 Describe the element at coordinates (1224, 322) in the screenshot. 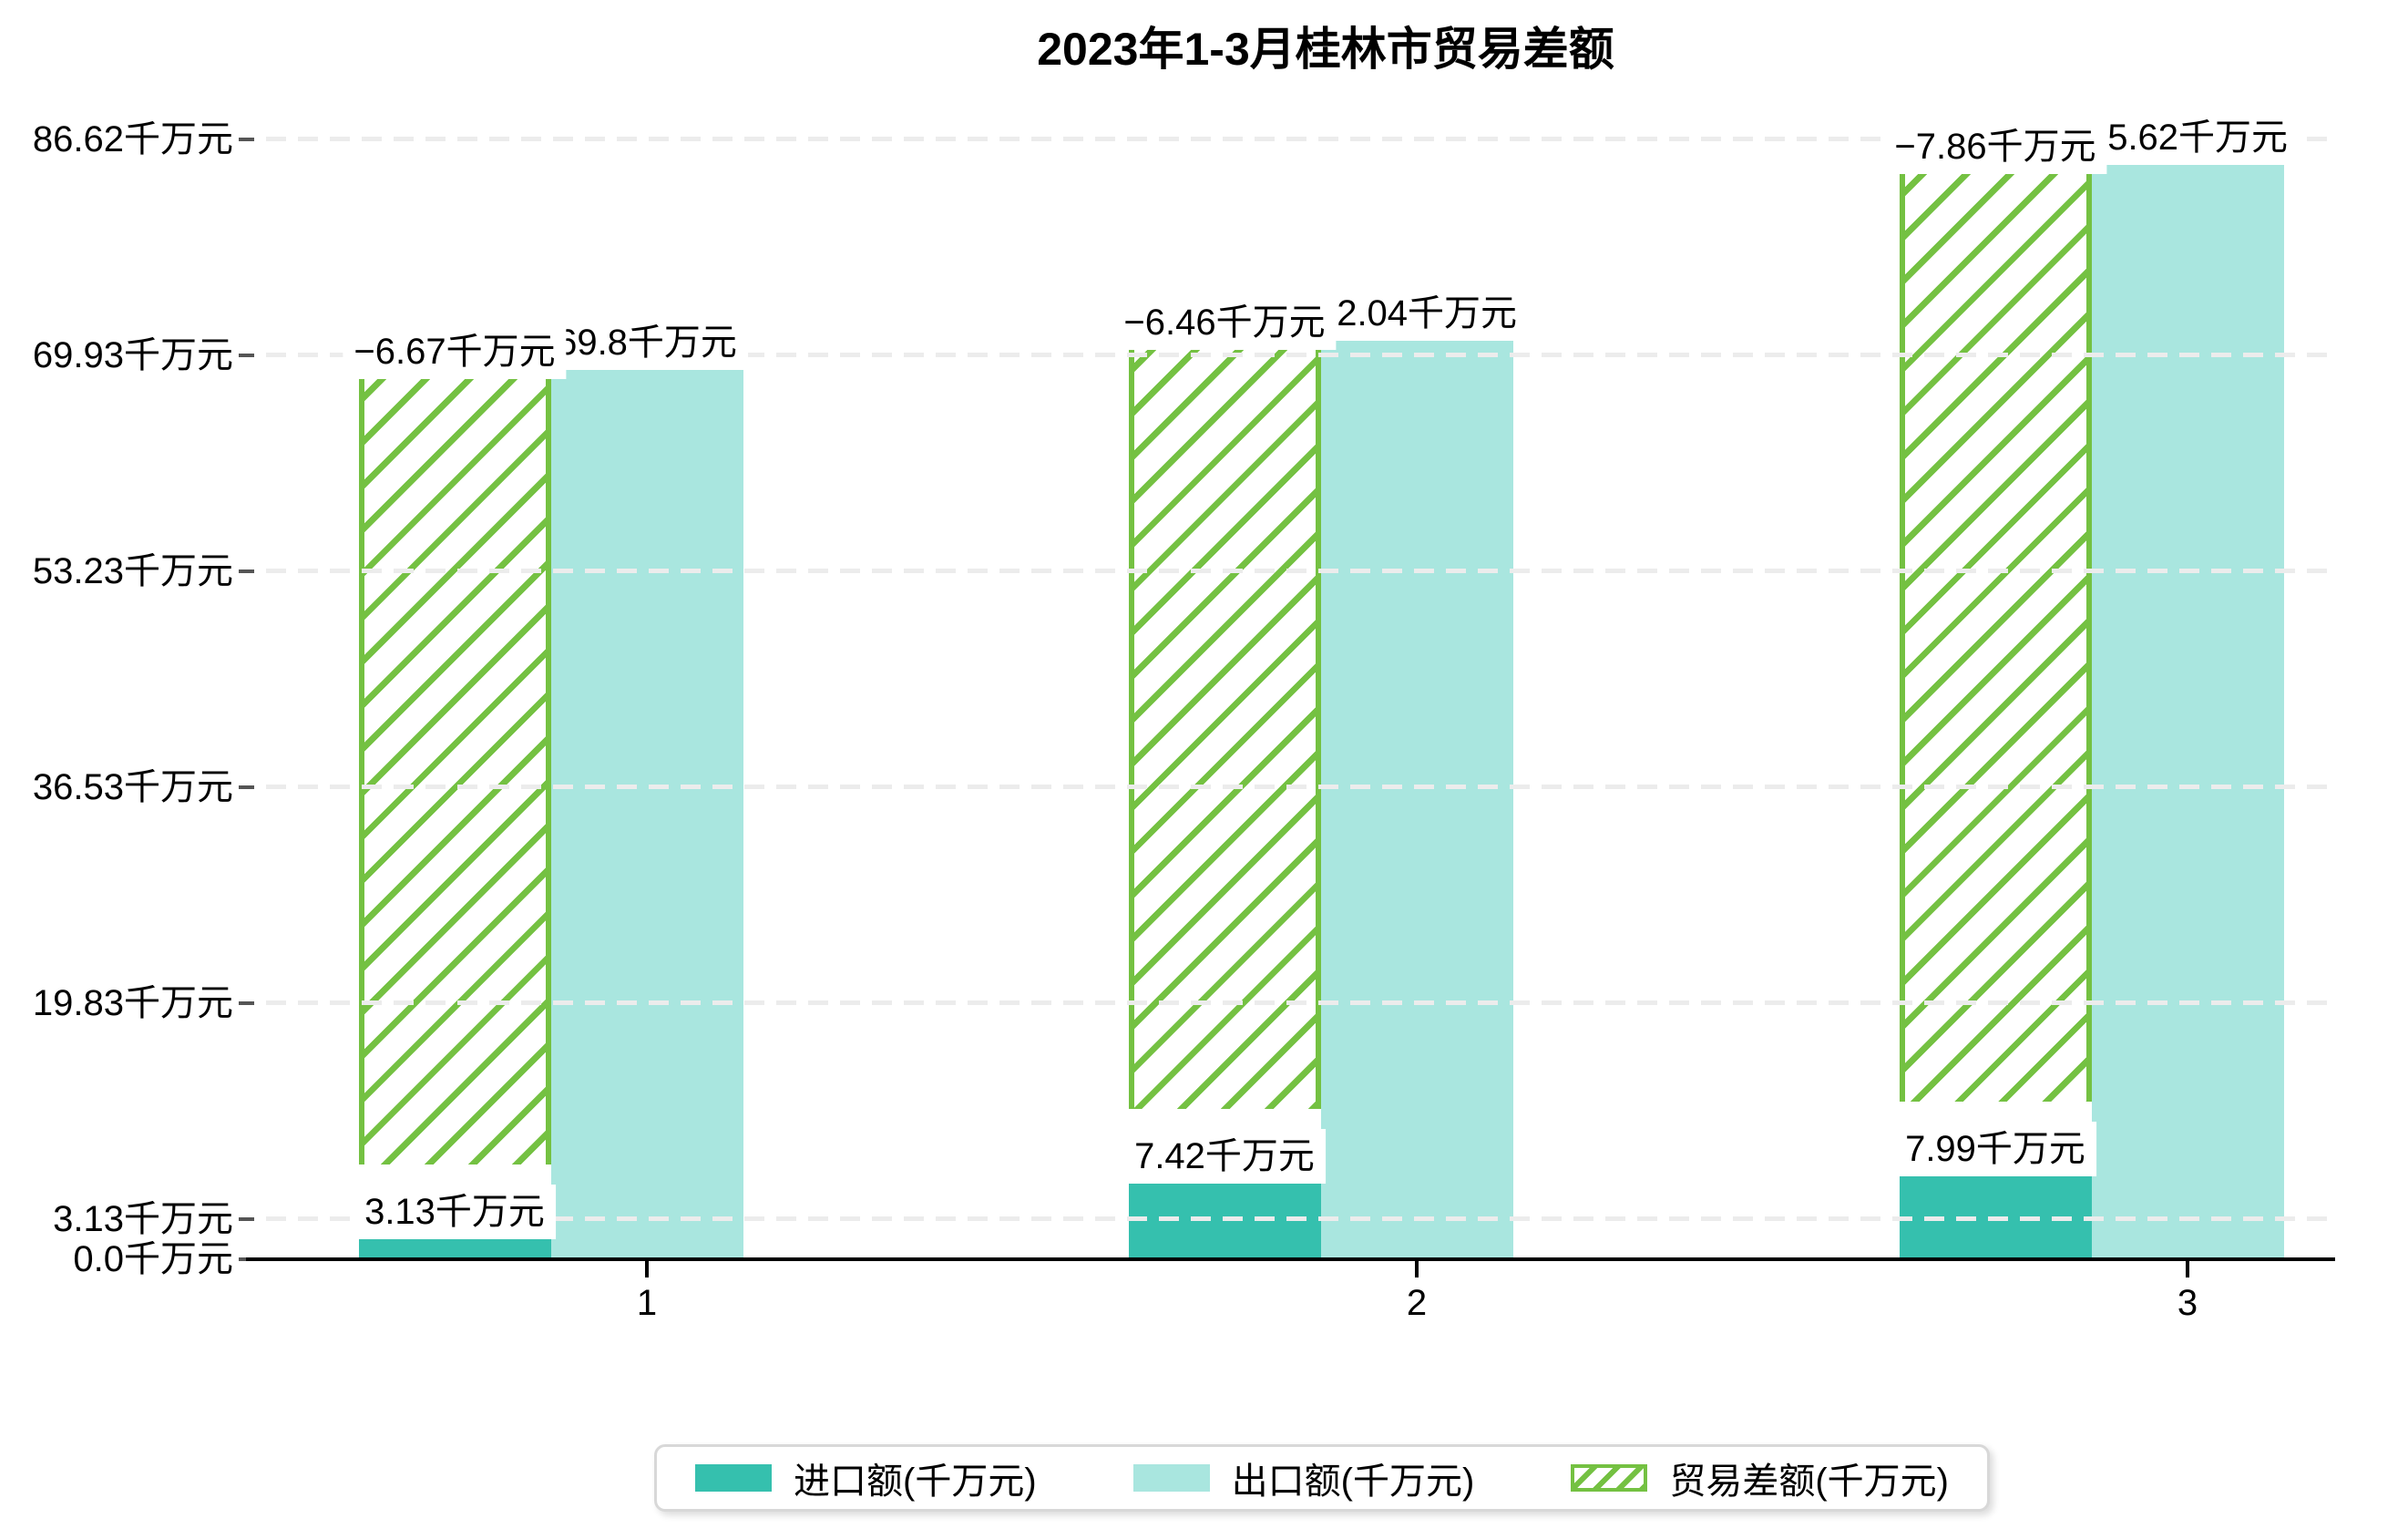

I see `balance-value-label: −6.46千万元` at that location.